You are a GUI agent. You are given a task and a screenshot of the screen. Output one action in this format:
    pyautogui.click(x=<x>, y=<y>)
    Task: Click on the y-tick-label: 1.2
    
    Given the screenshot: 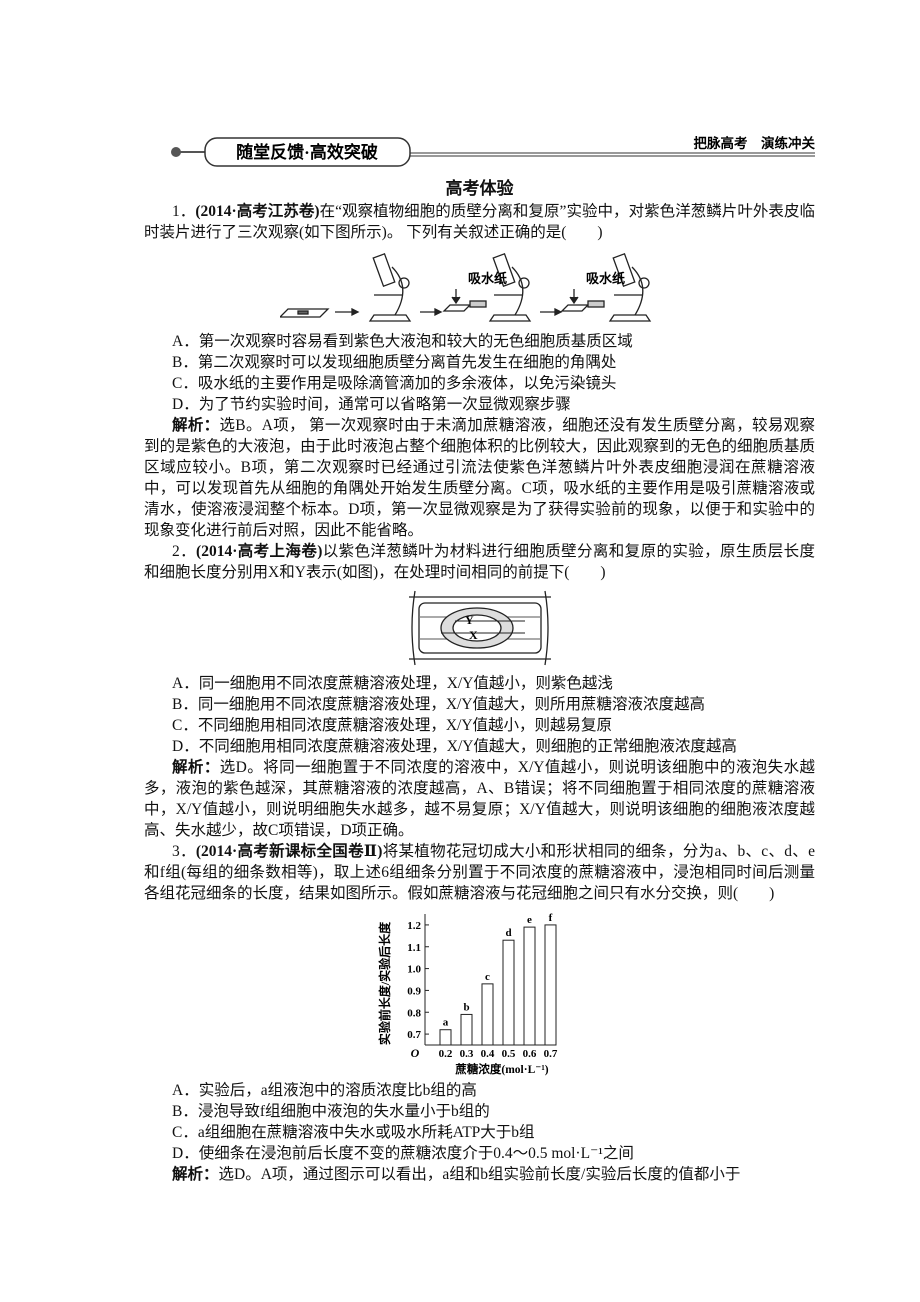 What is the action you would take?
    pyautogui.click(x=414, y=926)
    